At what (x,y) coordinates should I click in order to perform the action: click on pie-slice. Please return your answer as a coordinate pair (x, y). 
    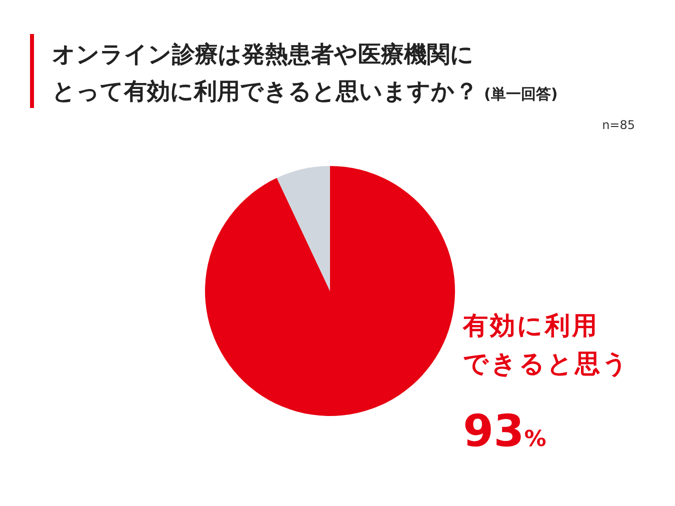
    Looking at the image, I should click on (303, 228).